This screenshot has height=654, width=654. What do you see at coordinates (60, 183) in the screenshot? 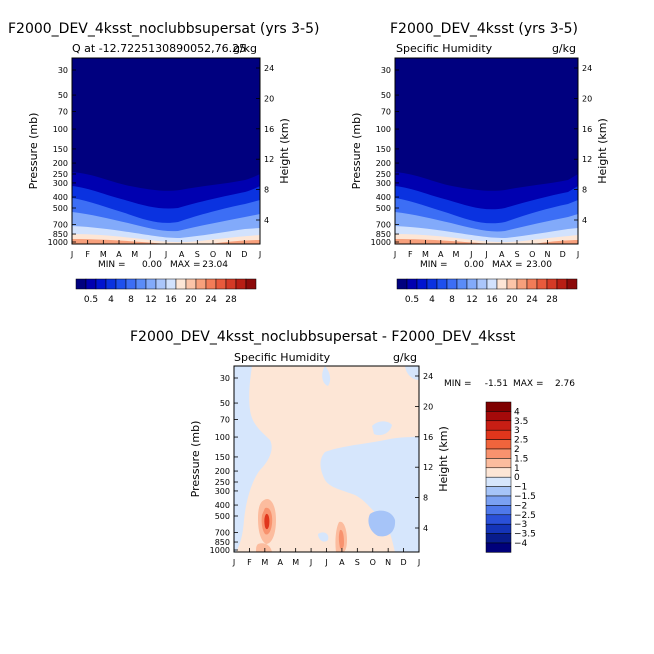
I see `chart-1-pressure-tick: 300` at bounding box center [60, 183].